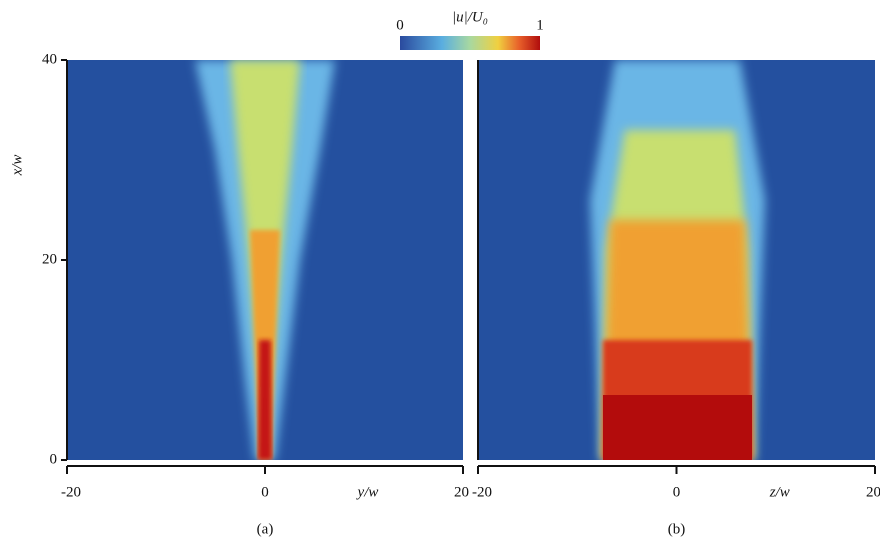  I want to click on panel-caption: (a), so click(265, 529).